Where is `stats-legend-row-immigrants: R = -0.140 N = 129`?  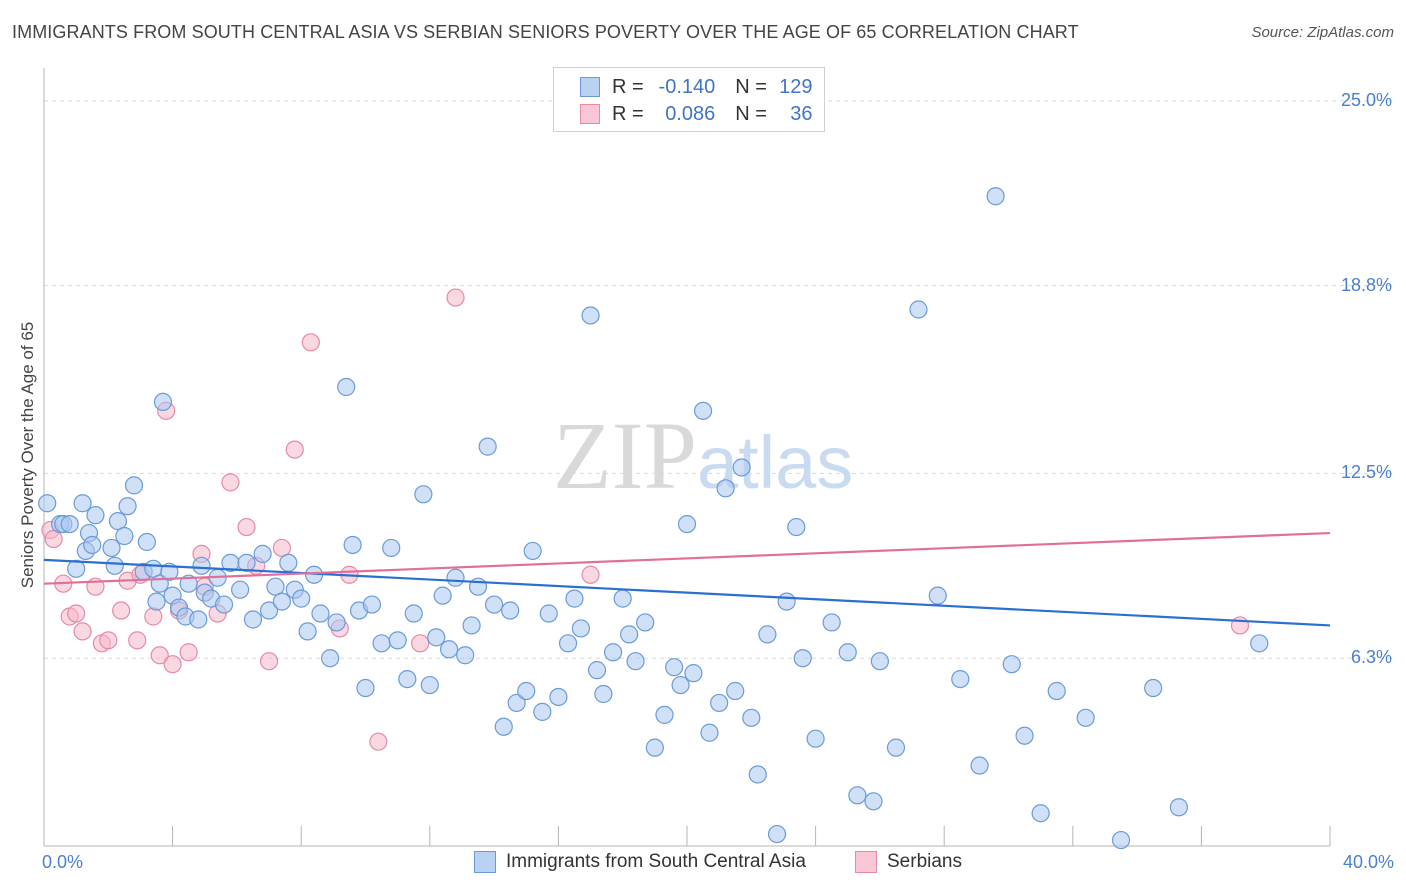
stats-legend-row-immigrants: R = -0.140 N = 129 is located at coordinates (683, 87).